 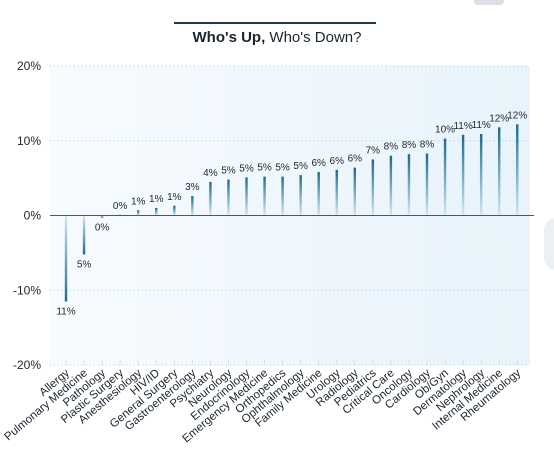 What do you see at coordinates (29, 66) in the screenshot?
I see `y-tick-label: 20%` at bounding box center [29, 66].